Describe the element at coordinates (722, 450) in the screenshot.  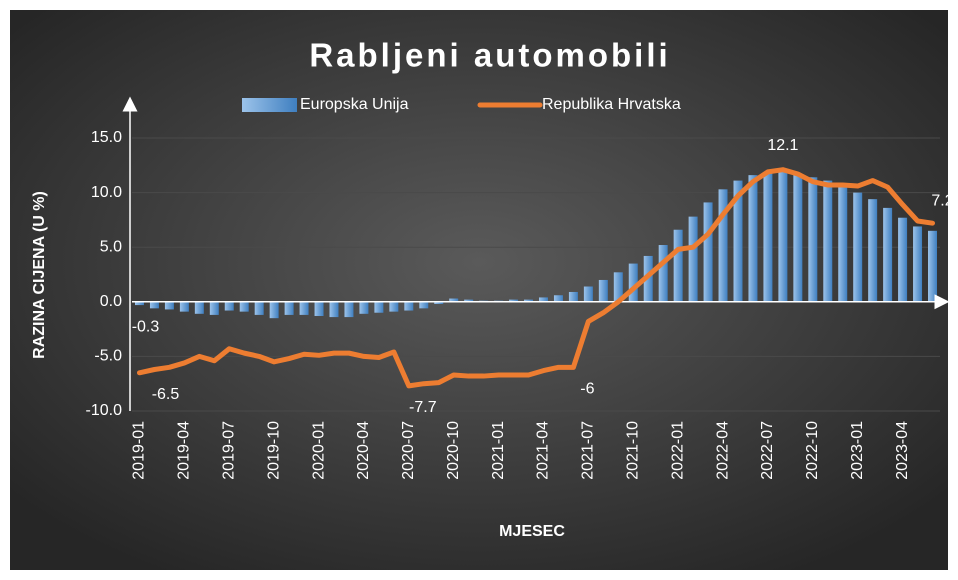
I see `x-tick-label: 2022-04` at that location.